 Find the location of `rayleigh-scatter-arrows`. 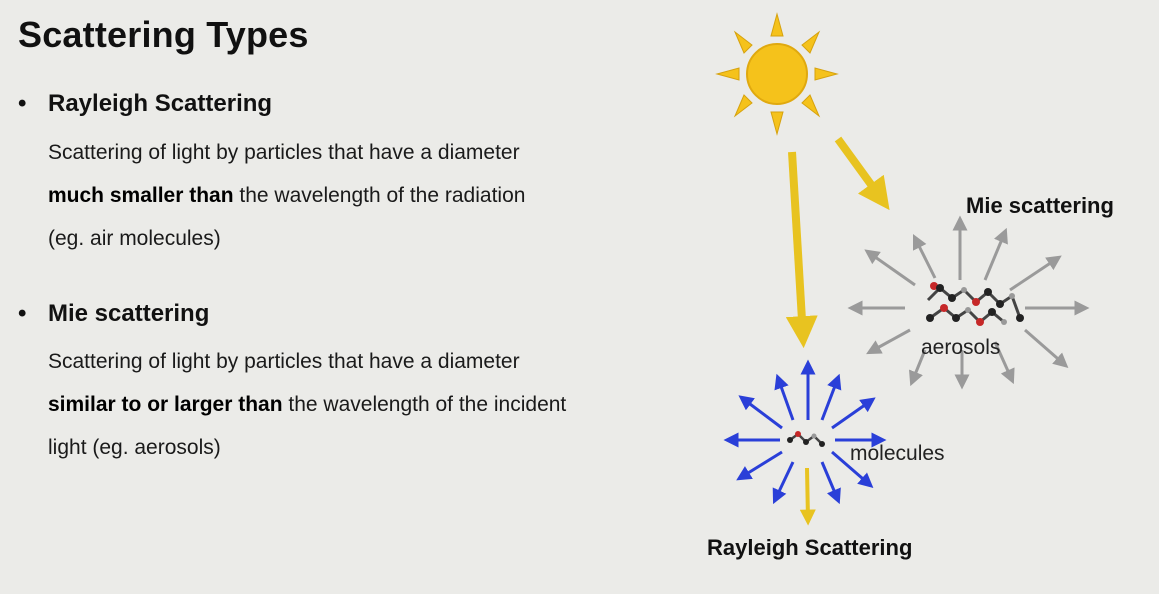

rayleigh-scatter-arrows is located at coordinates (805, 432).